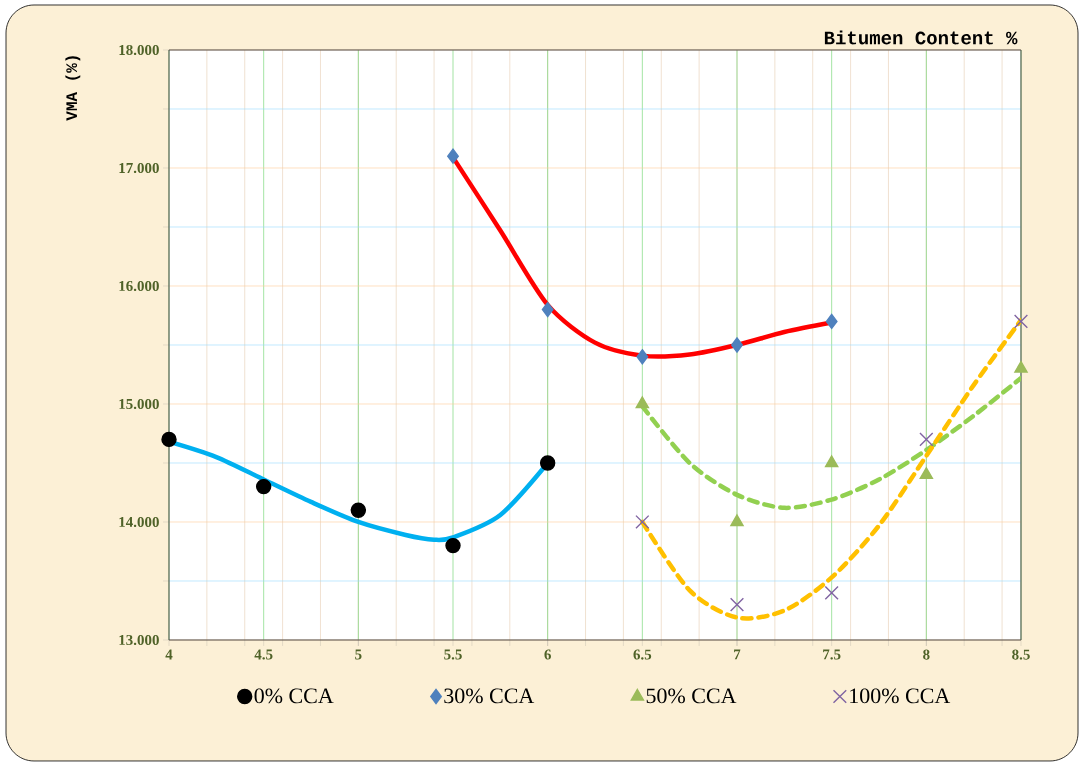  What do you see at coordinates (358, 654) in the screenshot?
I see `x-tick-label: 5` at bounding box center [358, 654].